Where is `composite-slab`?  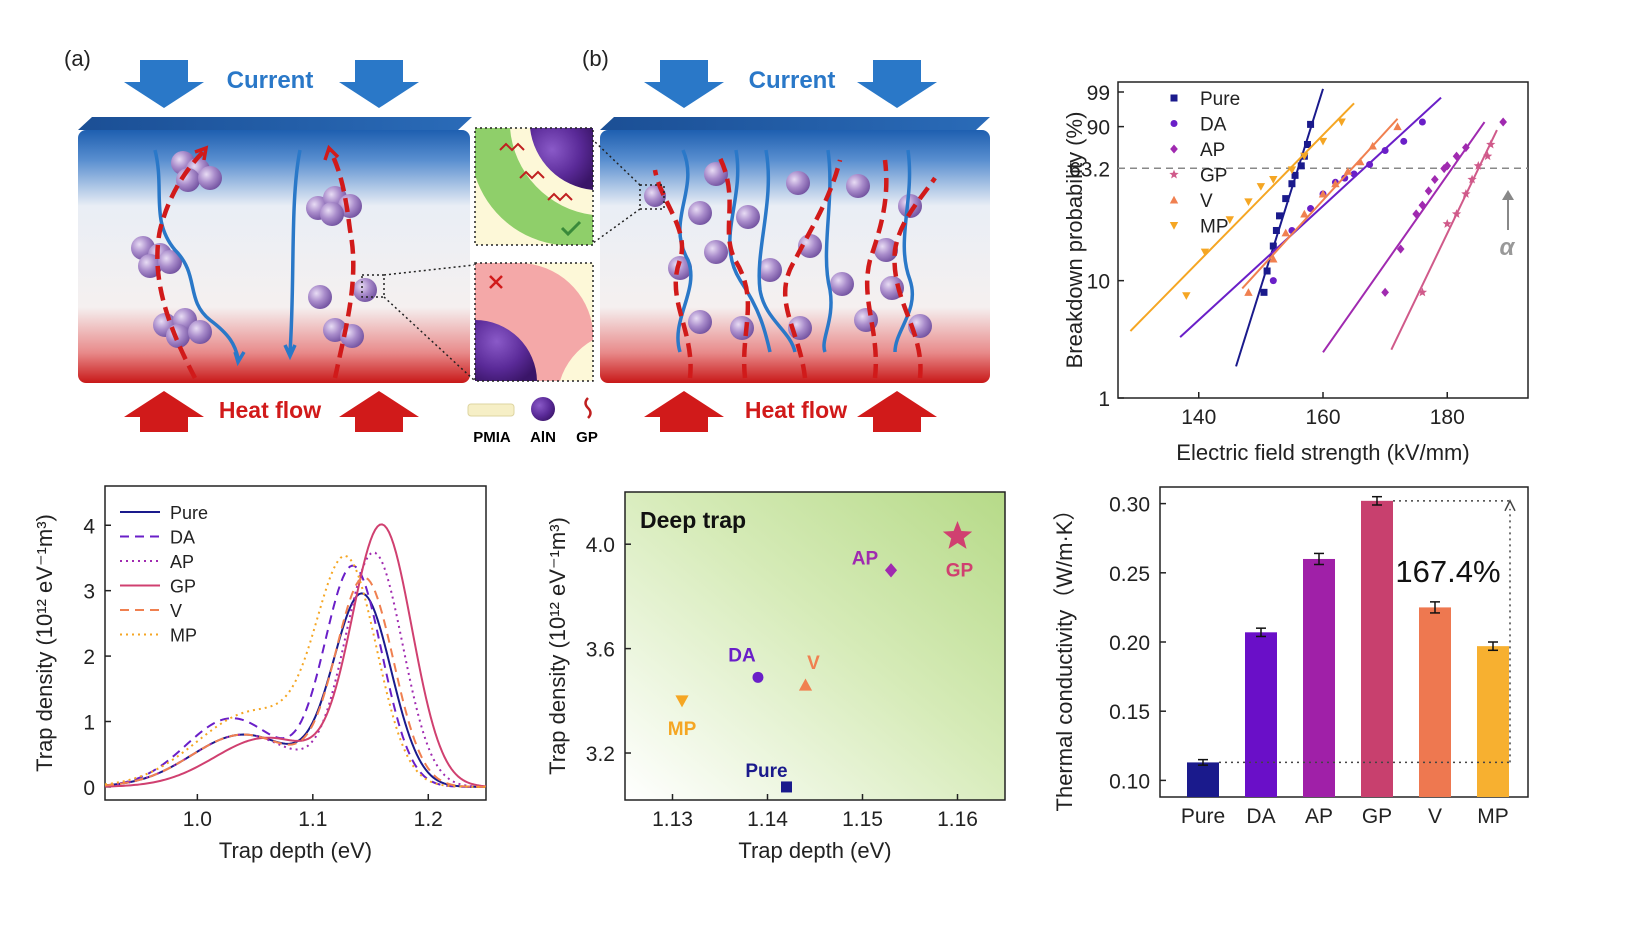
composite-slab is located at coordinates (795, 256).